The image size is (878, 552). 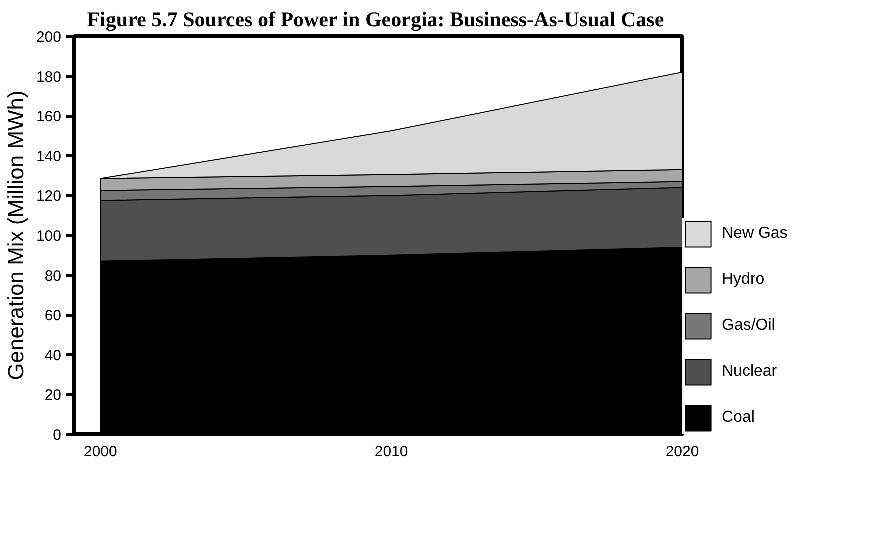 I want to click on x-tick-label: 2010, so click(x=391, y=452).